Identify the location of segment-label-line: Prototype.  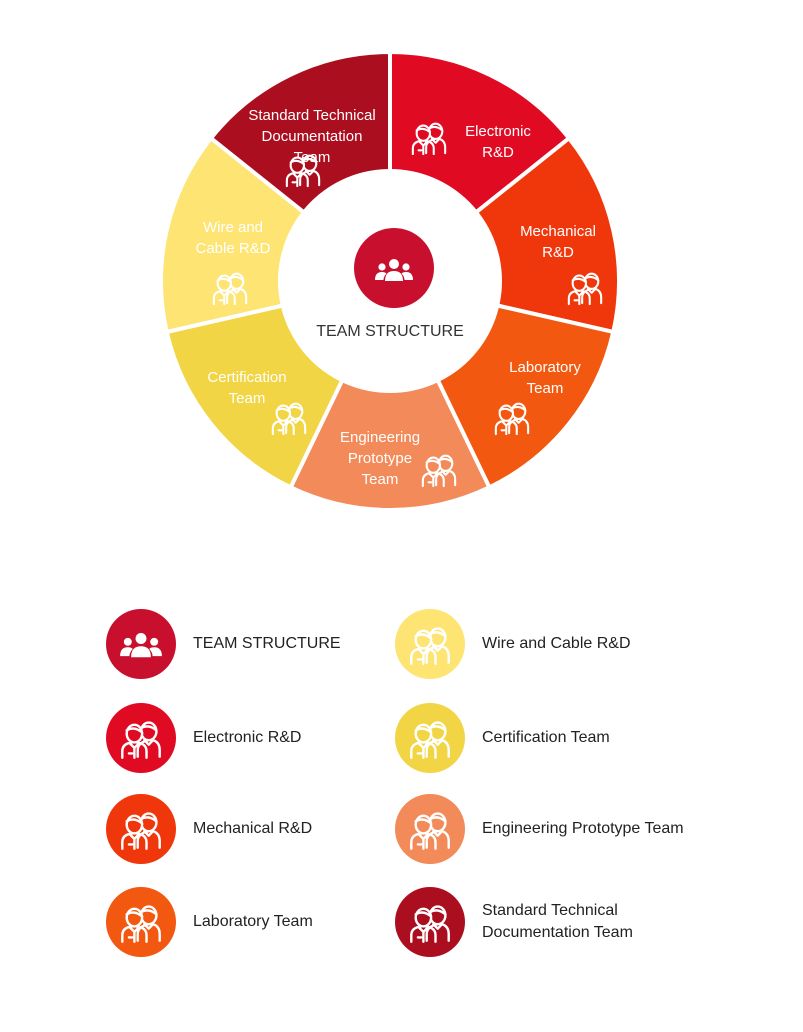
(380, 458).